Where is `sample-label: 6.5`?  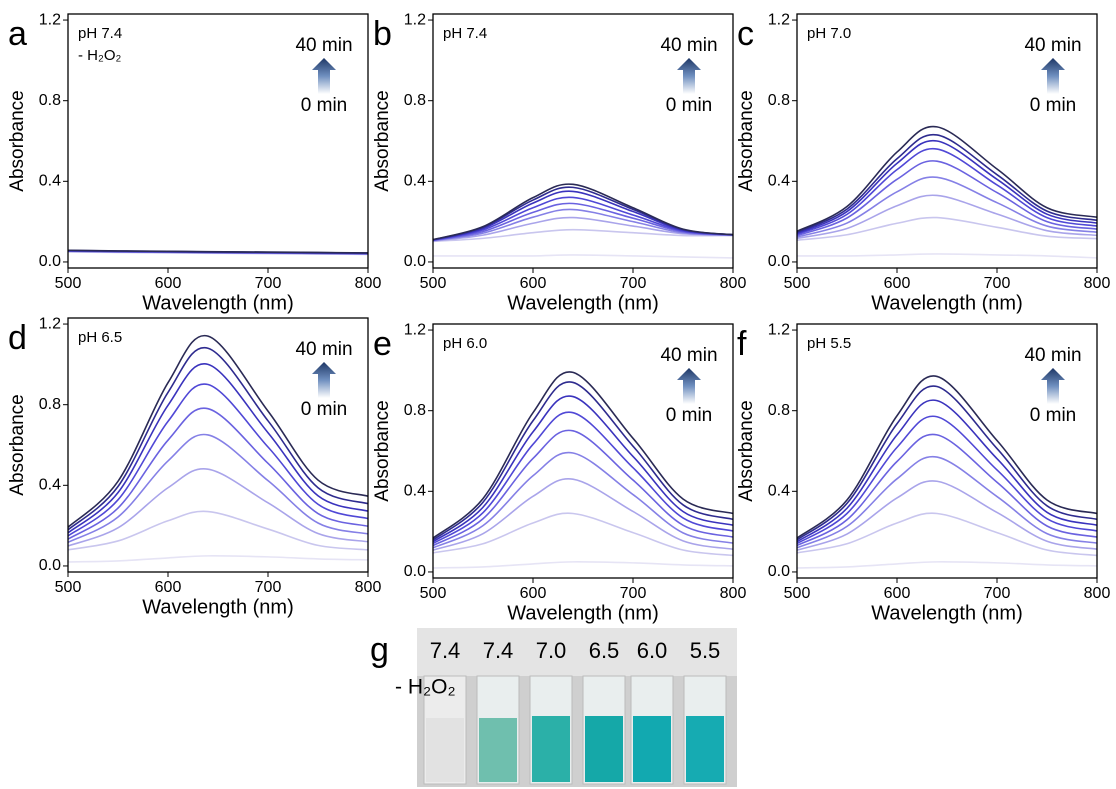
sample-label: 6.5 is located at coordinates (604, 650).